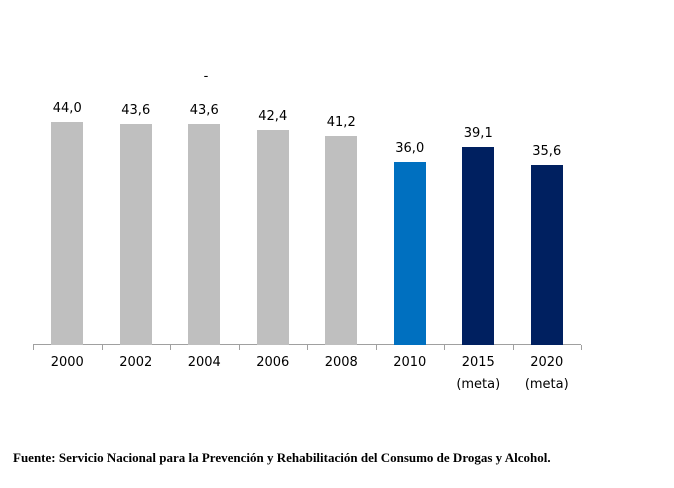 The image size is (674, 488). Describe the element at coordinates (410, 149) in the screenshot. I see `value-label-2010: 36,0` at that location.